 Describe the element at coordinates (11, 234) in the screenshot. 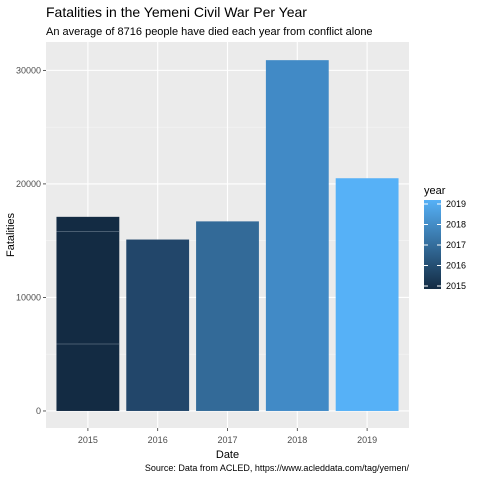

I see `y-axis-title: Fatalities` at that location.